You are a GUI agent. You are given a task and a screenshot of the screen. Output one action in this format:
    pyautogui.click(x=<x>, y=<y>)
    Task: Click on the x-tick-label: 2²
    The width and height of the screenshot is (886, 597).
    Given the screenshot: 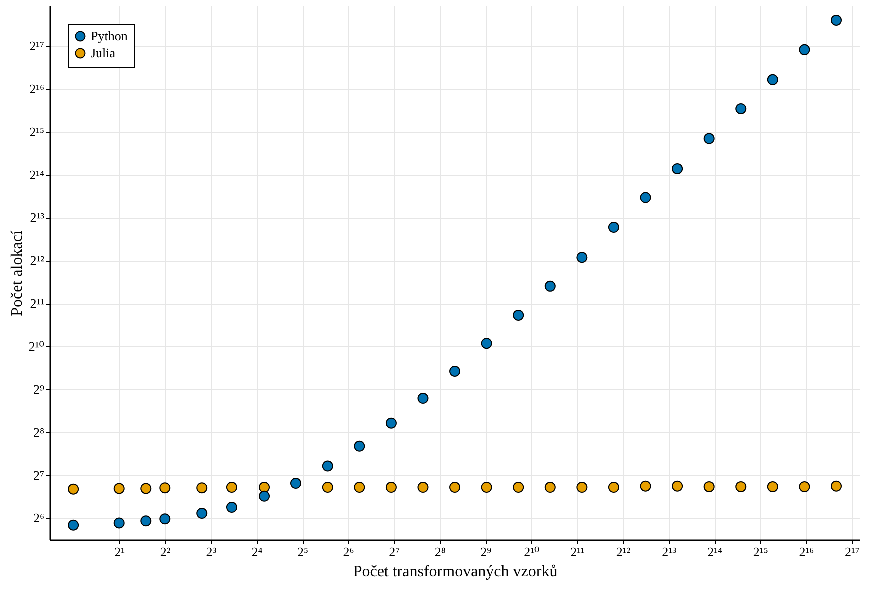 What is the action you would take?
    pyautogui.click(x=165, y=552)
    